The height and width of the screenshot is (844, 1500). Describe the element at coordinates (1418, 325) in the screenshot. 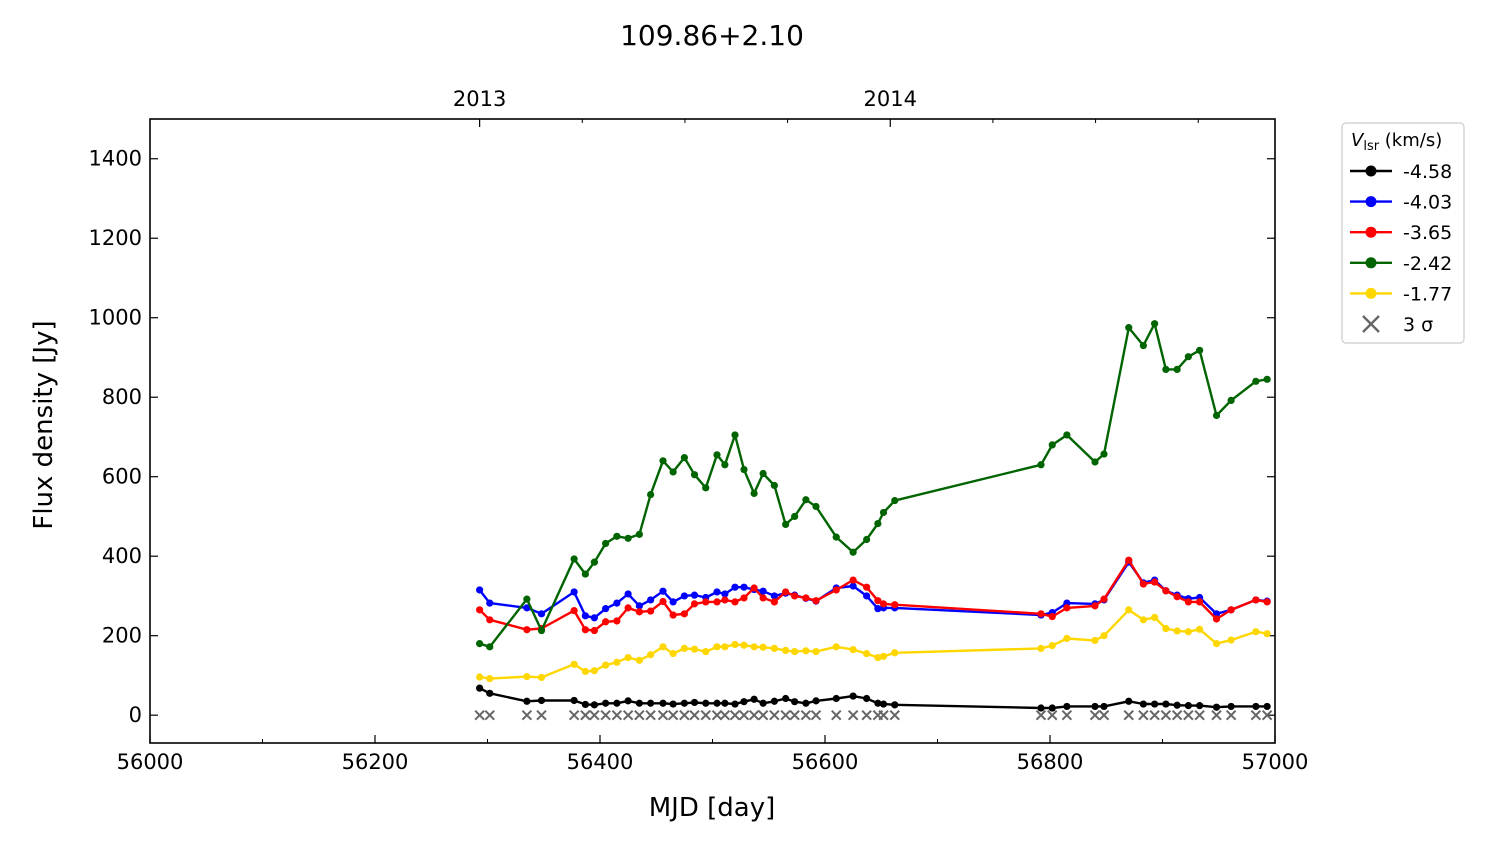

I see `legend-label: 3 σ` at that location.